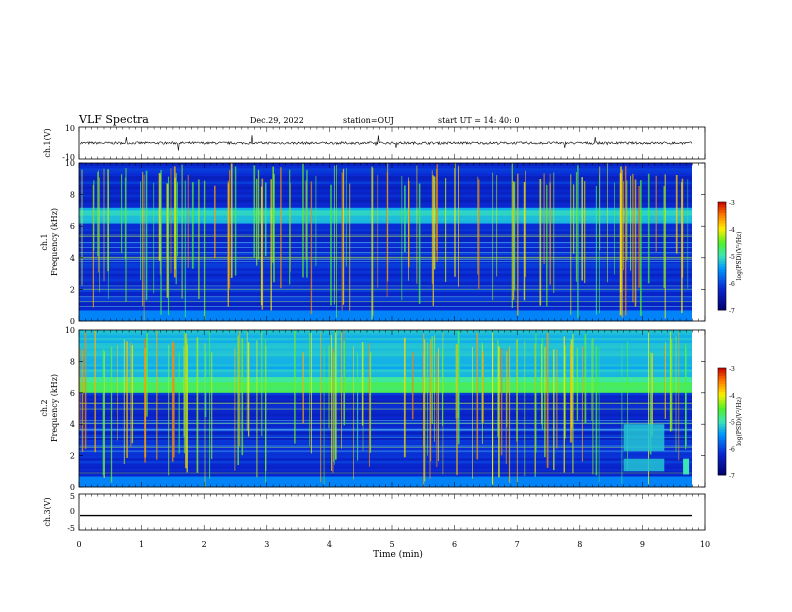  Describe the element at coordinates (70, 163) in the screenshot. I see `ticks1-ytick-label: 10` at that location.